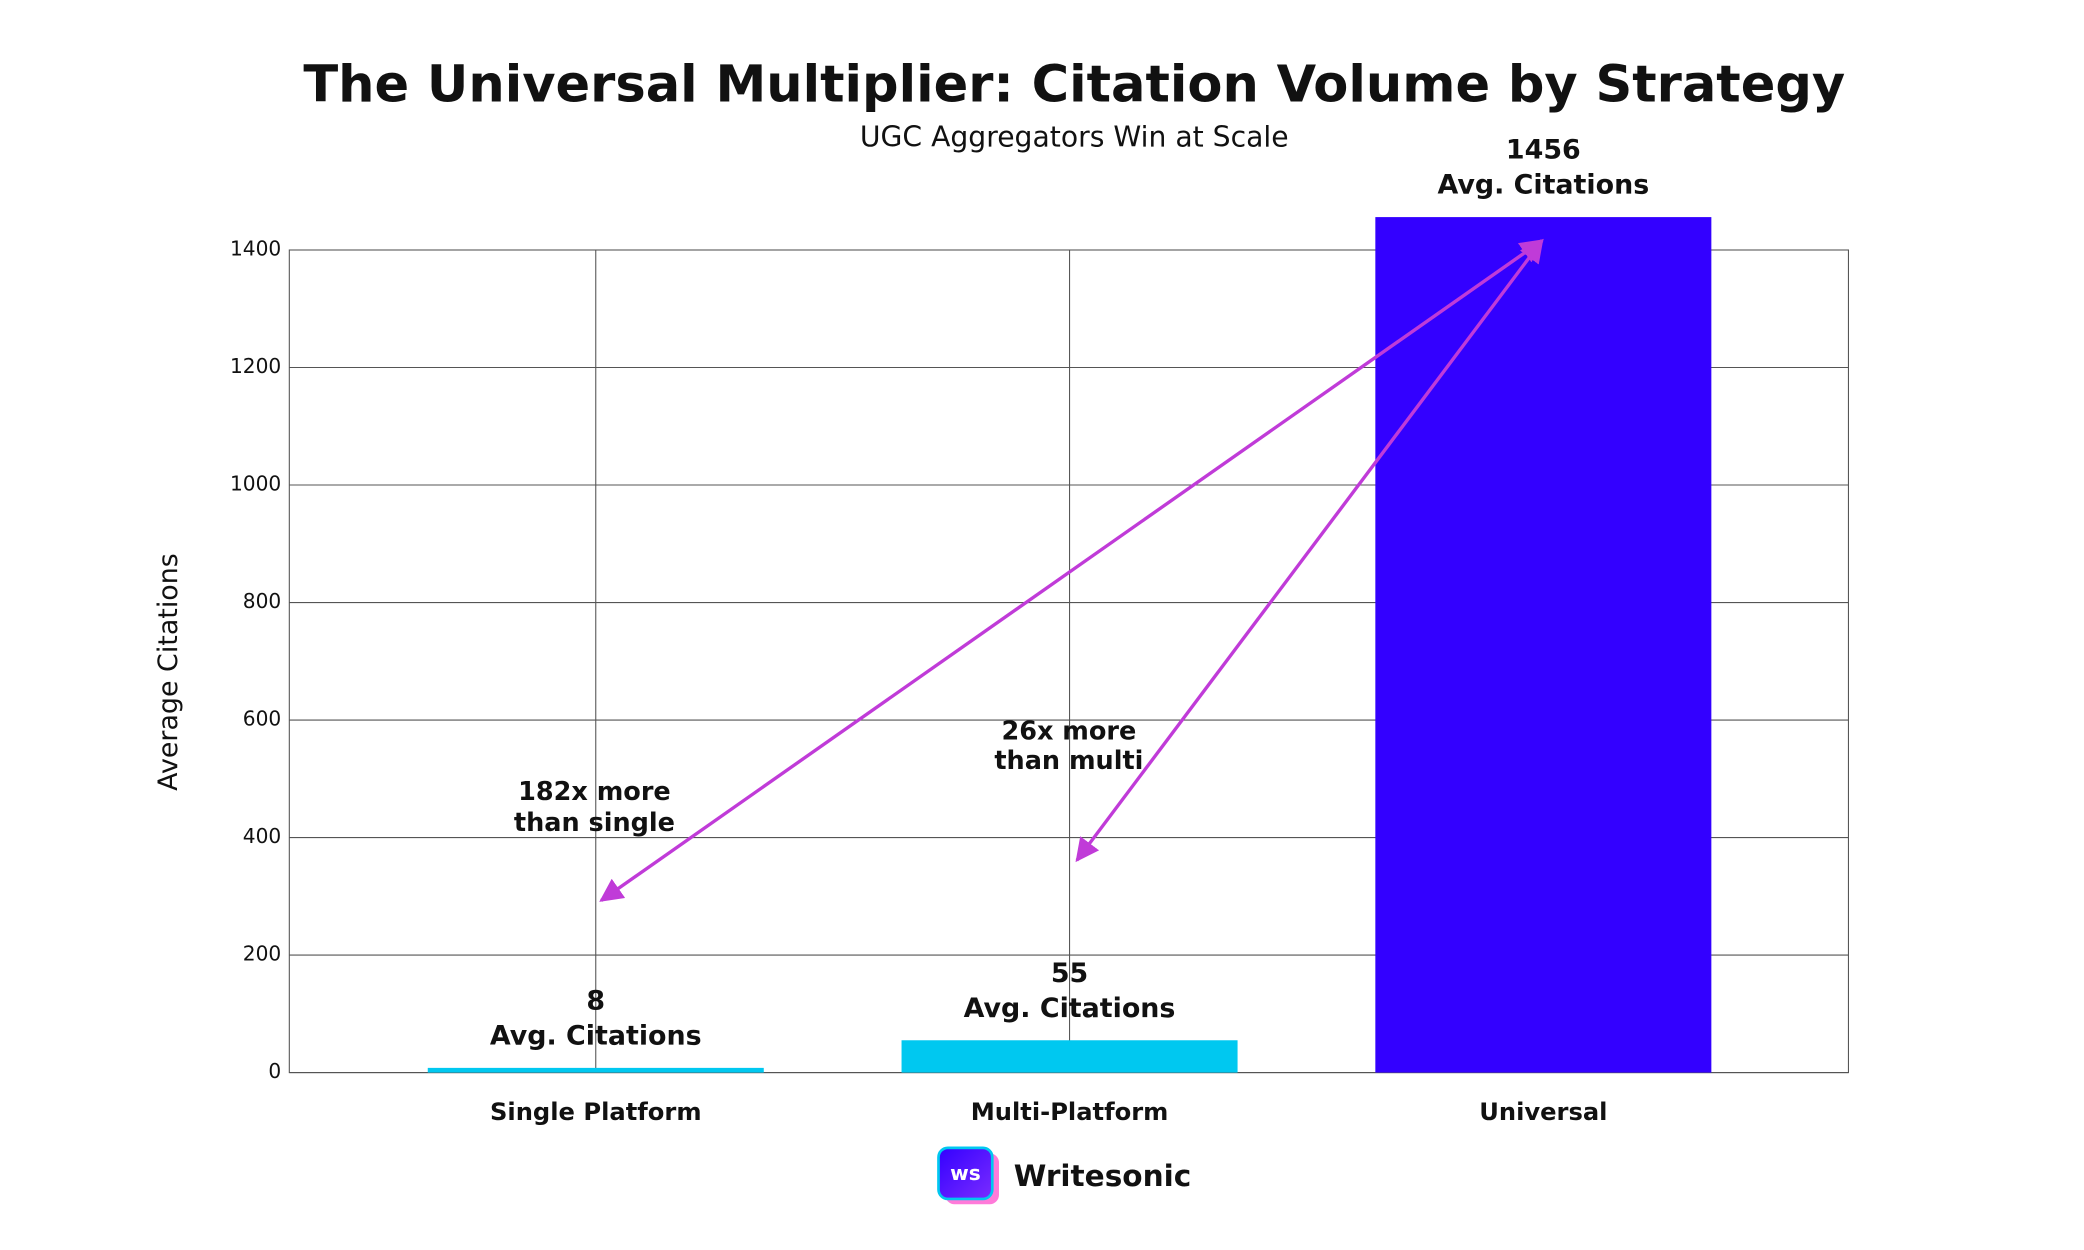 Image resolution: width=2084 pixels, height=1250 pixels. I want to click on value-label: 55, so click(1069, 973).